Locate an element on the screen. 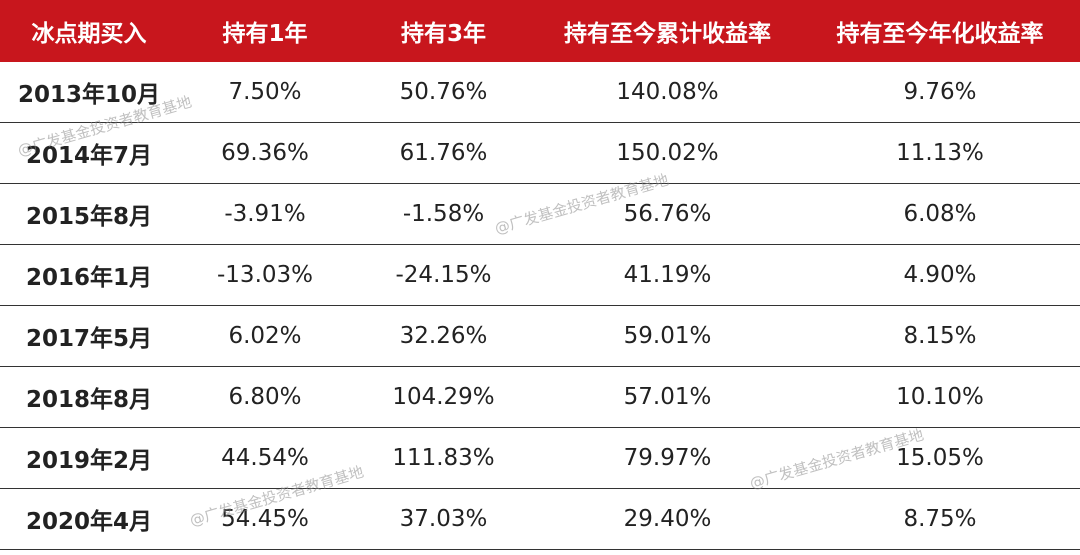 The width and height of the screenshot is (1080, 555). table-row: 2020年4月 54.45% 37.03% 29.40% 8.75% is located at coordinates (540, 519).